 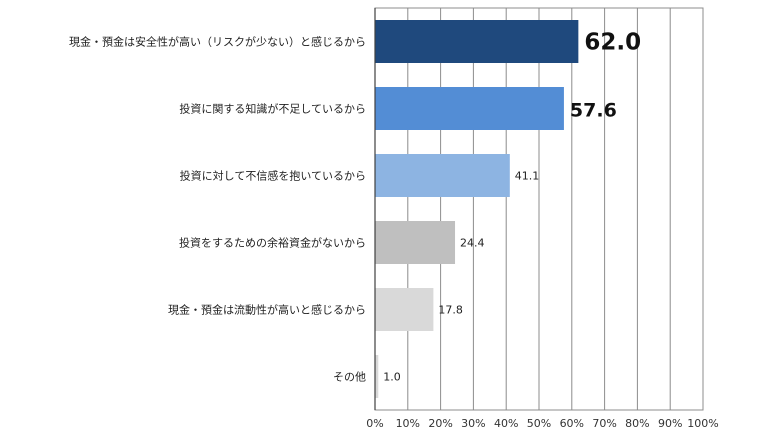 What do you see at coordinates (408, 423) in the screenshot?
I see `x-tick-label: 10%` at bounding box center [408, 423].